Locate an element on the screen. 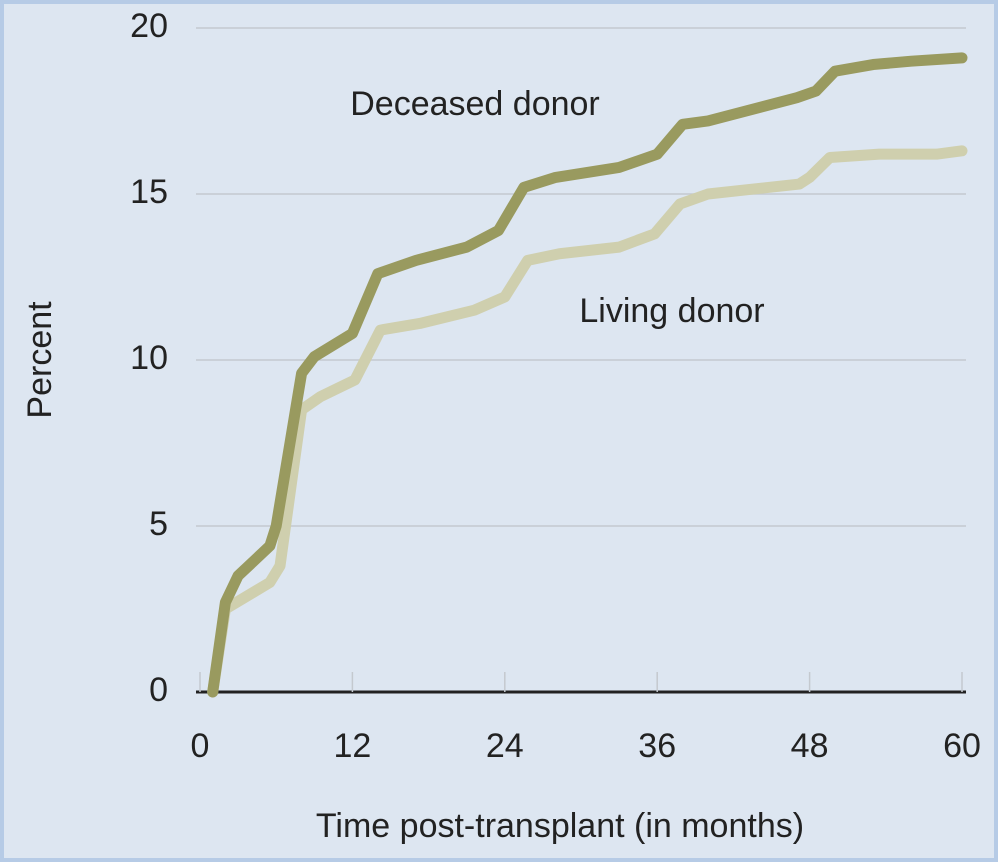 The image size is (998, 862). x-axis-label: Time post-transplant (in months) is located at coordinates (560, 826).